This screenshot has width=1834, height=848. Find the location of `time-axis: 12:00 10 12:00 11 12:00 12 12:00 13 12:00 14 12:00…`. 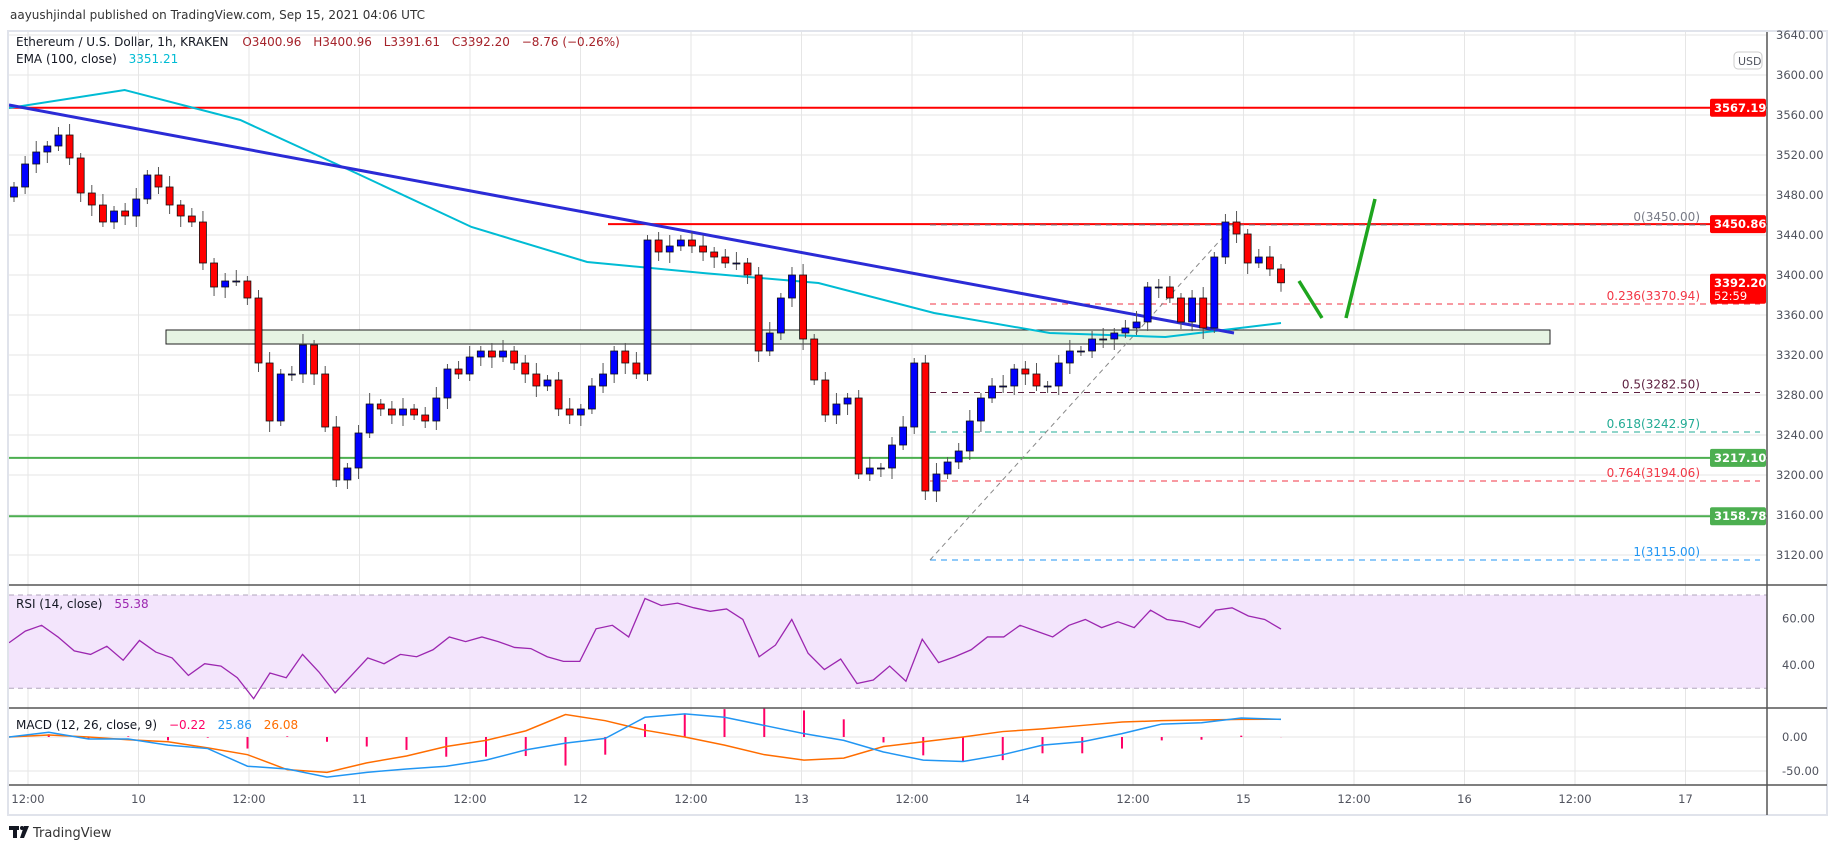

time-axis: 12:00 10 12:00 11 12:00 12 12:00 13 12:00 14 12:00… is located at coordinates (851, 799).